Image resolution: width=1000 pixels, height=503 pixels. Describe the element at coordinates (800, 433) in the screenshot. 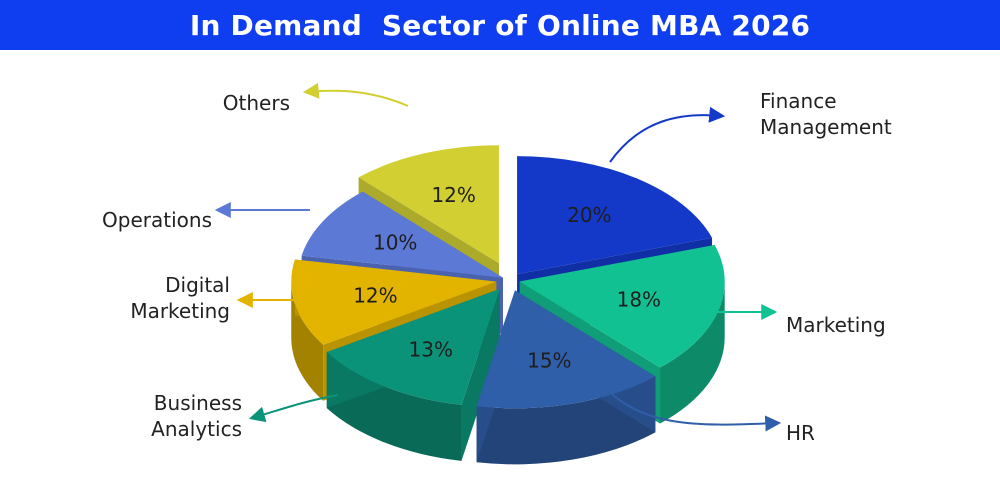

I see `category-label-text: HR` at that location.